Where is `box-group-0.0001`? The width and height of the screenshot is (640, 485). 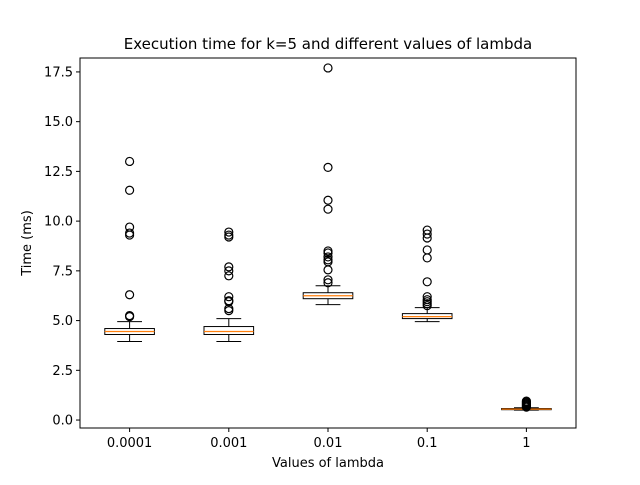 box-group-0.0001 is located at coordinates (129, 249).